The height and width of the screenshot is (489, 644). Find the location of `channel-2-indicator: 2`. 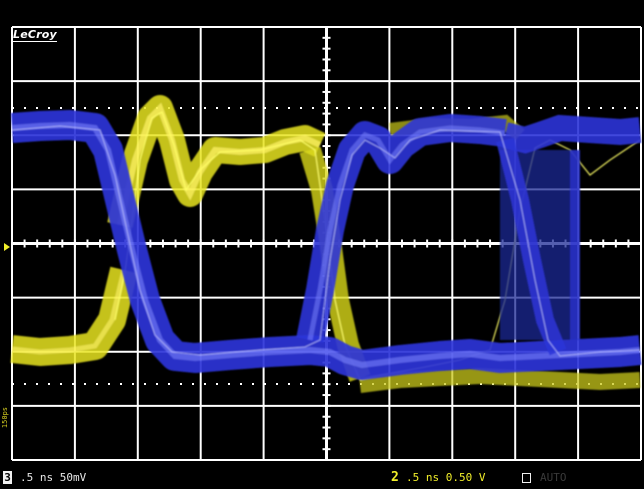

channel-2-indicator: 2 is located at coordinates (395, 477).